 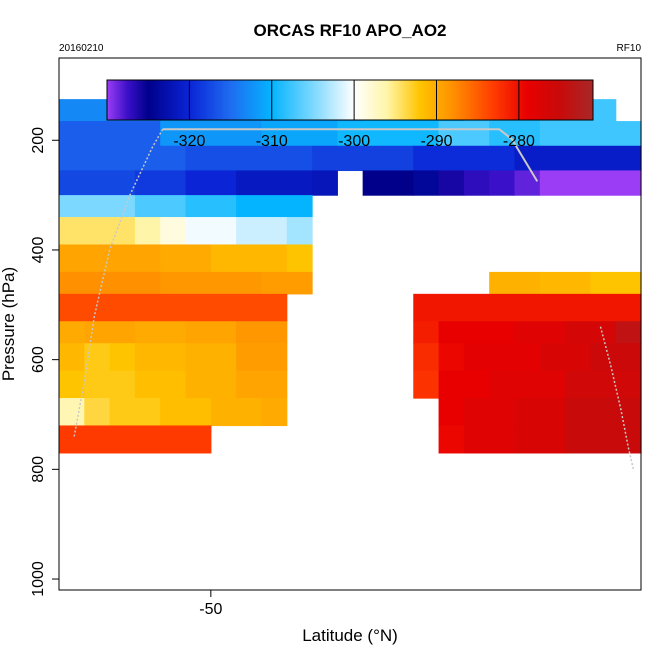 What do you see at coordinates (135, 439) in the screenshot?
I see `heatmap-cell-r13-c0` at bounding box center [135, 439].